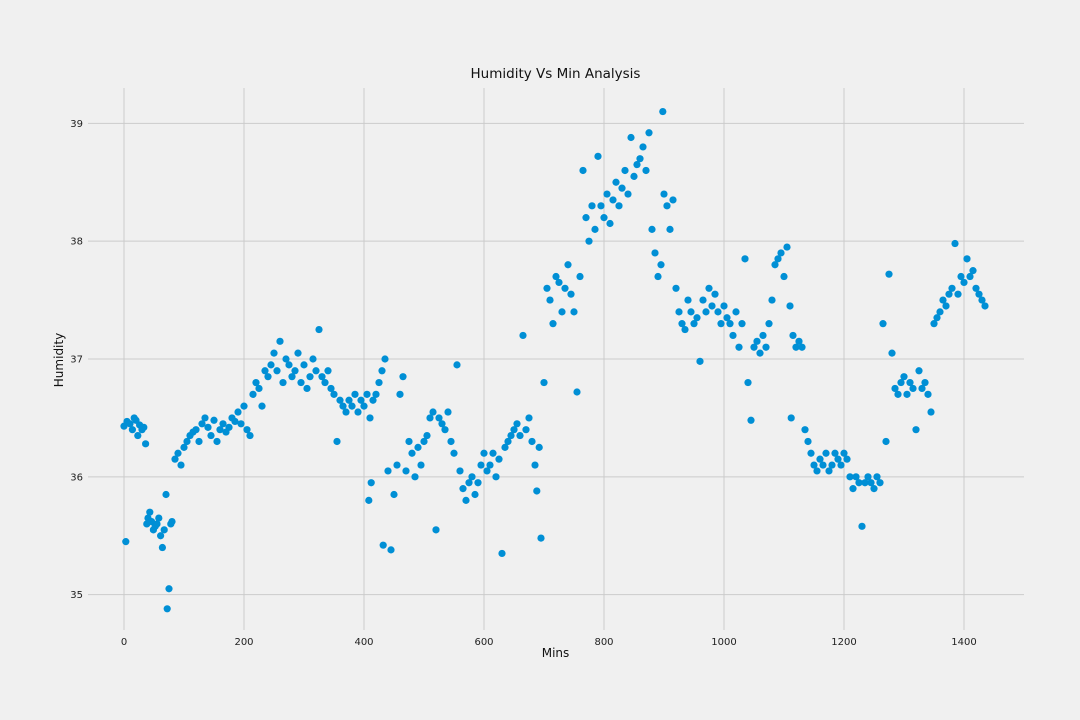 The image size is (1080, 720). I want to click on y-tick-label: 39, so click(76, 124).